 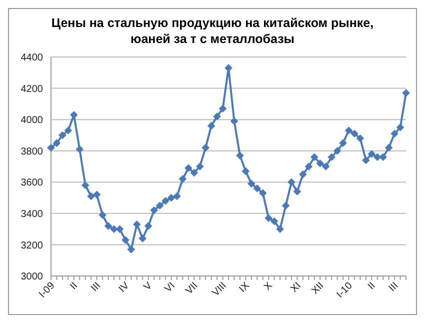 I want to click on y-tick-label: 3800, so click(x=32, y=152).